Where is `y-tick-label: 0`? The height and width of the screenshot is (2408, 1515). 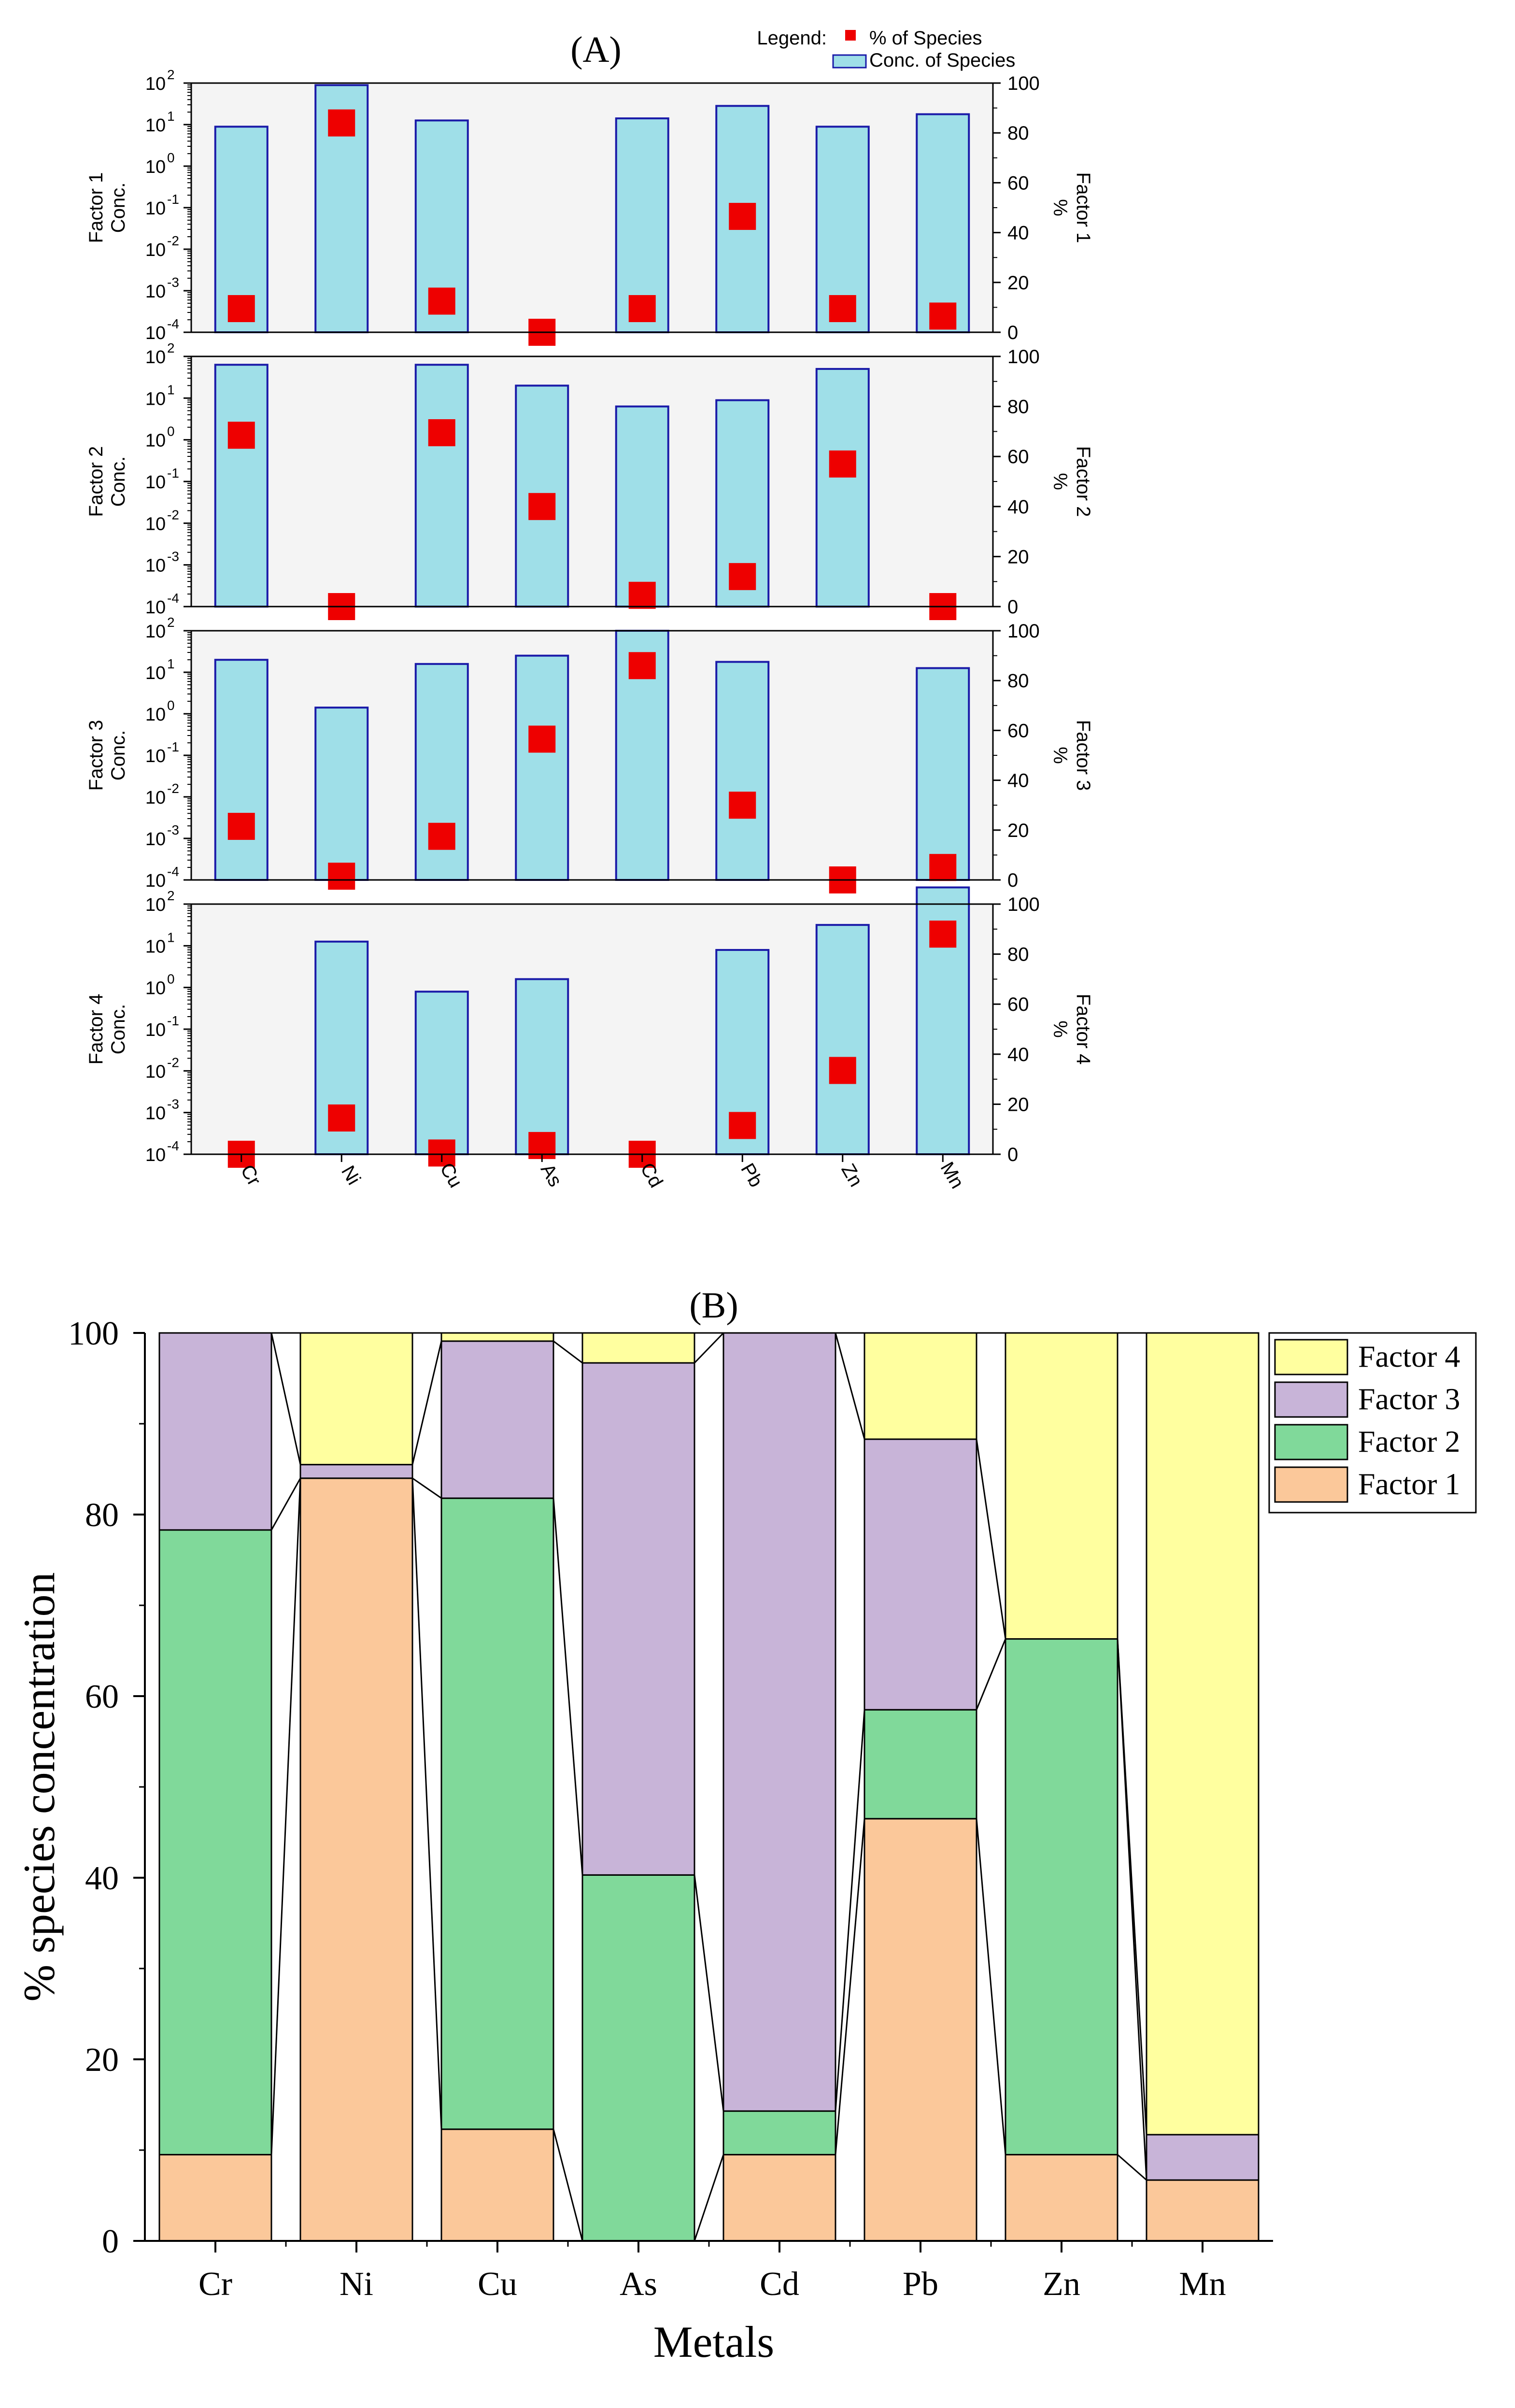
y-tick-label: 0 is located at coordinates (111, 2241).